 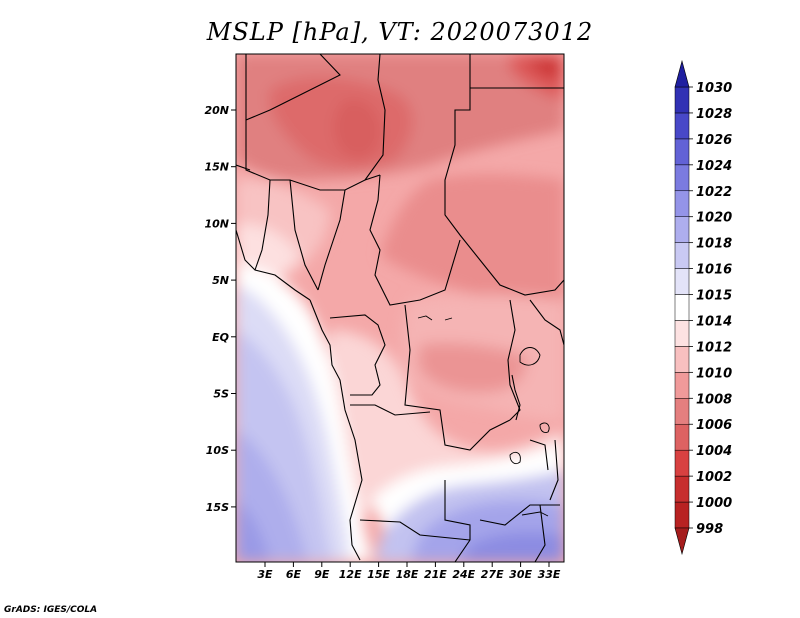 I want to click on colorbar-label: 1010, so click(x=714, y=373).